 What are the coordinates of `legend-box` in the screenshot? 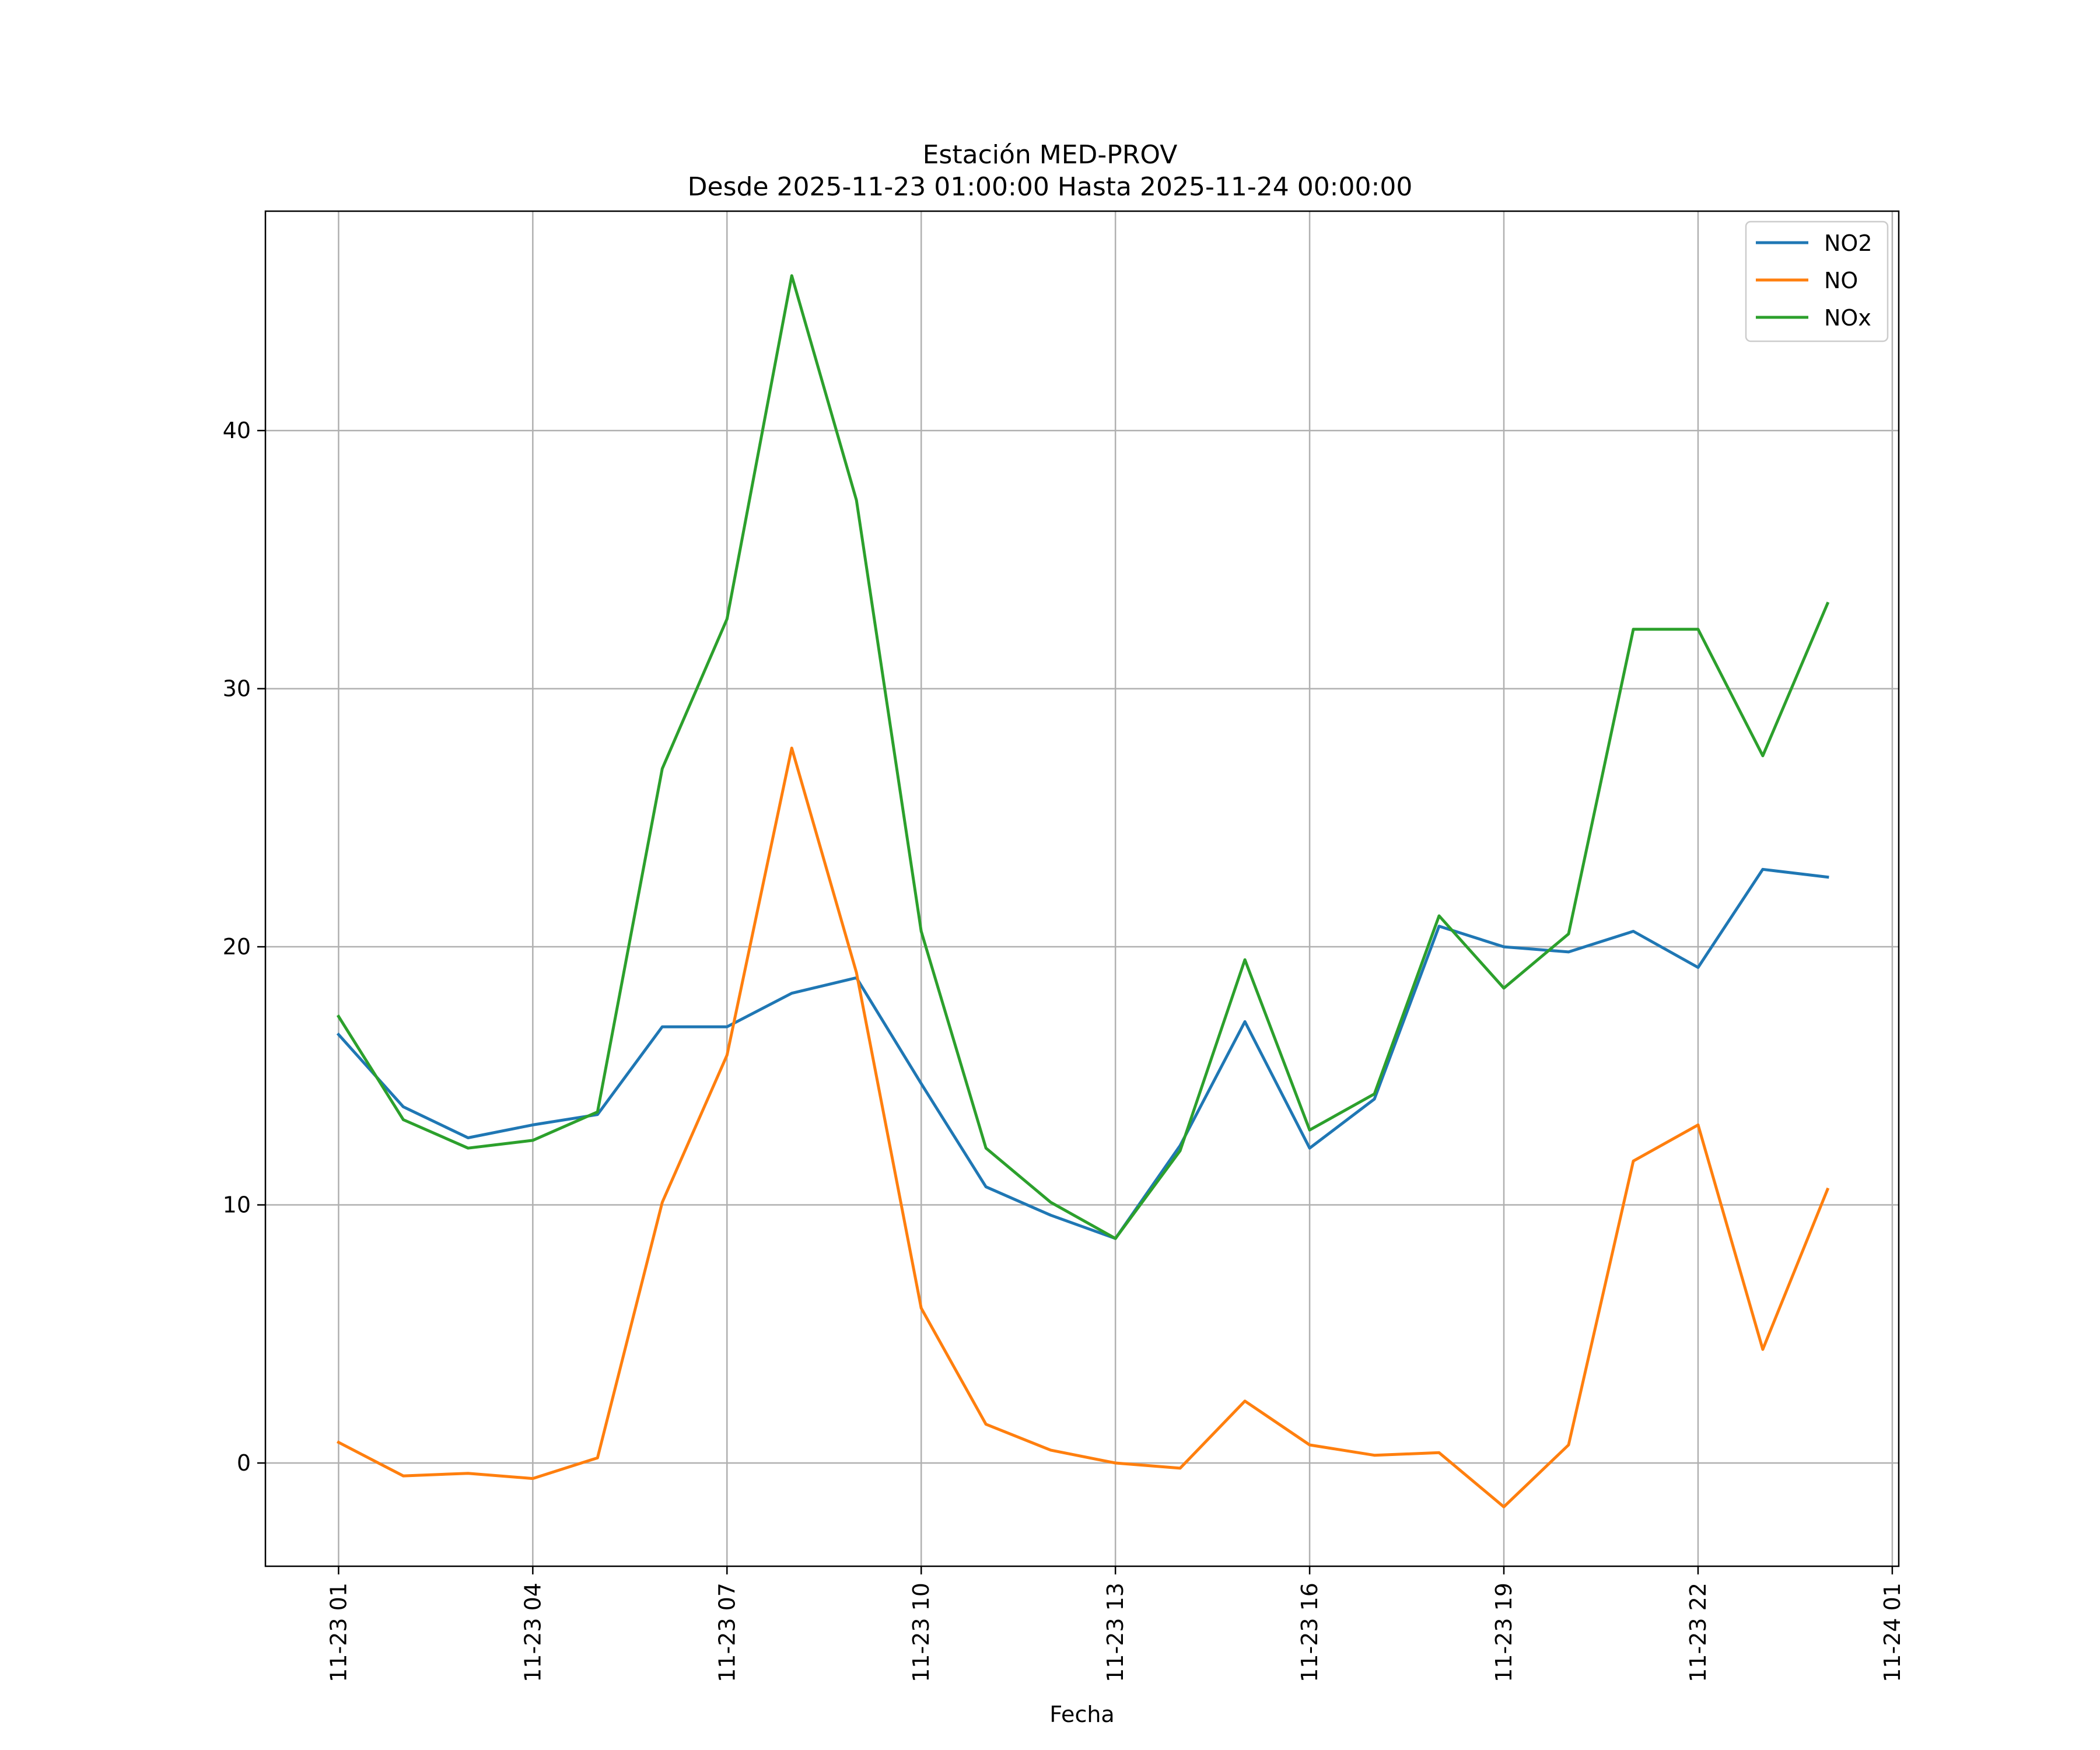 It's located at (1817, 281).